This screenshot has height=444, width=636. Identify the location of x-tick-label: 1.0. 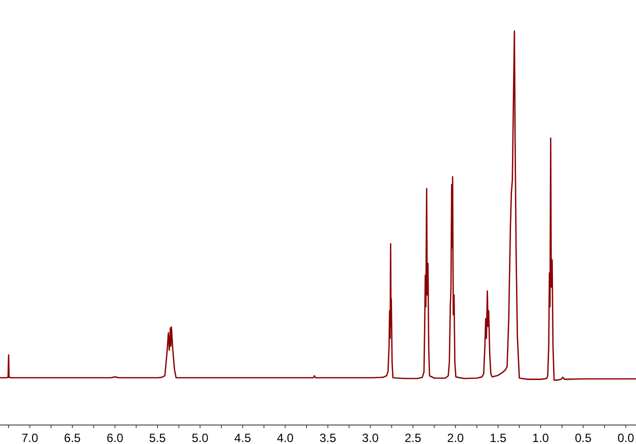
(541, 437).